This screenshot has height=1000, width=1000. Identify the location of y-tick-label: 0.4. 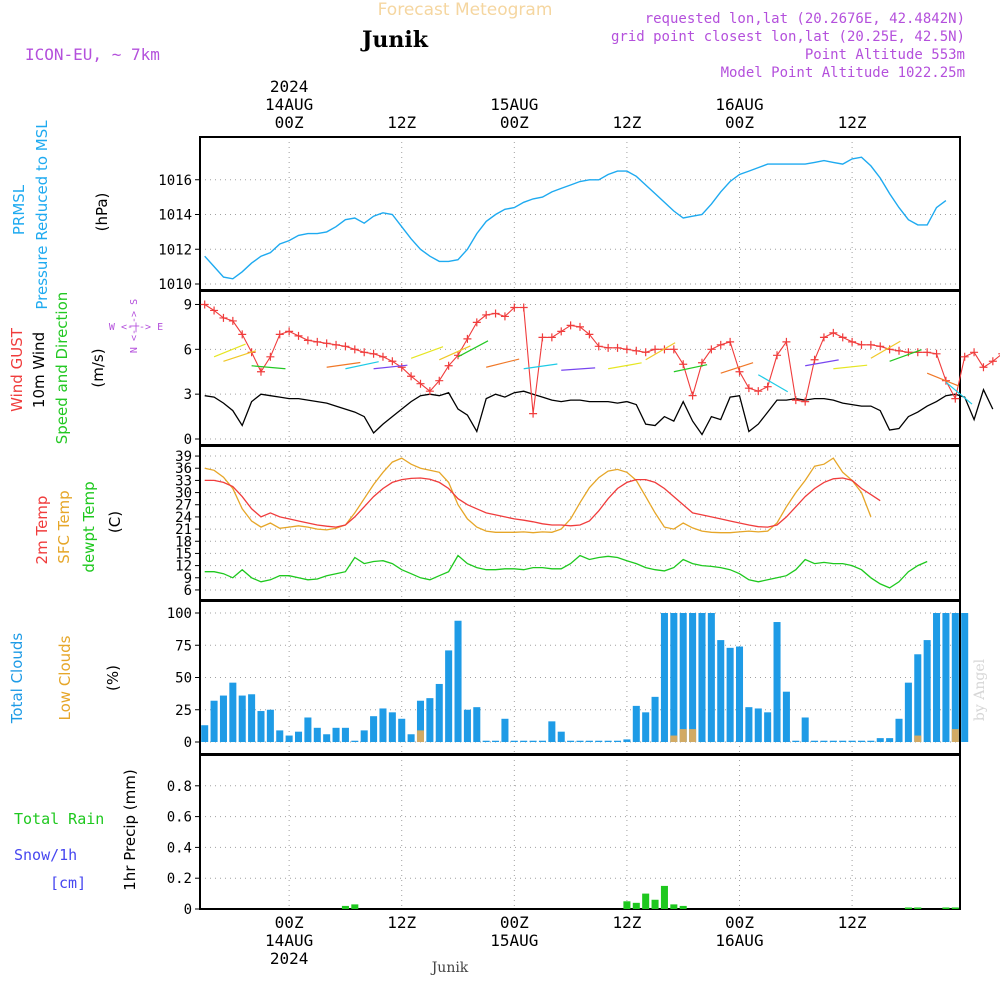
(179, 848).